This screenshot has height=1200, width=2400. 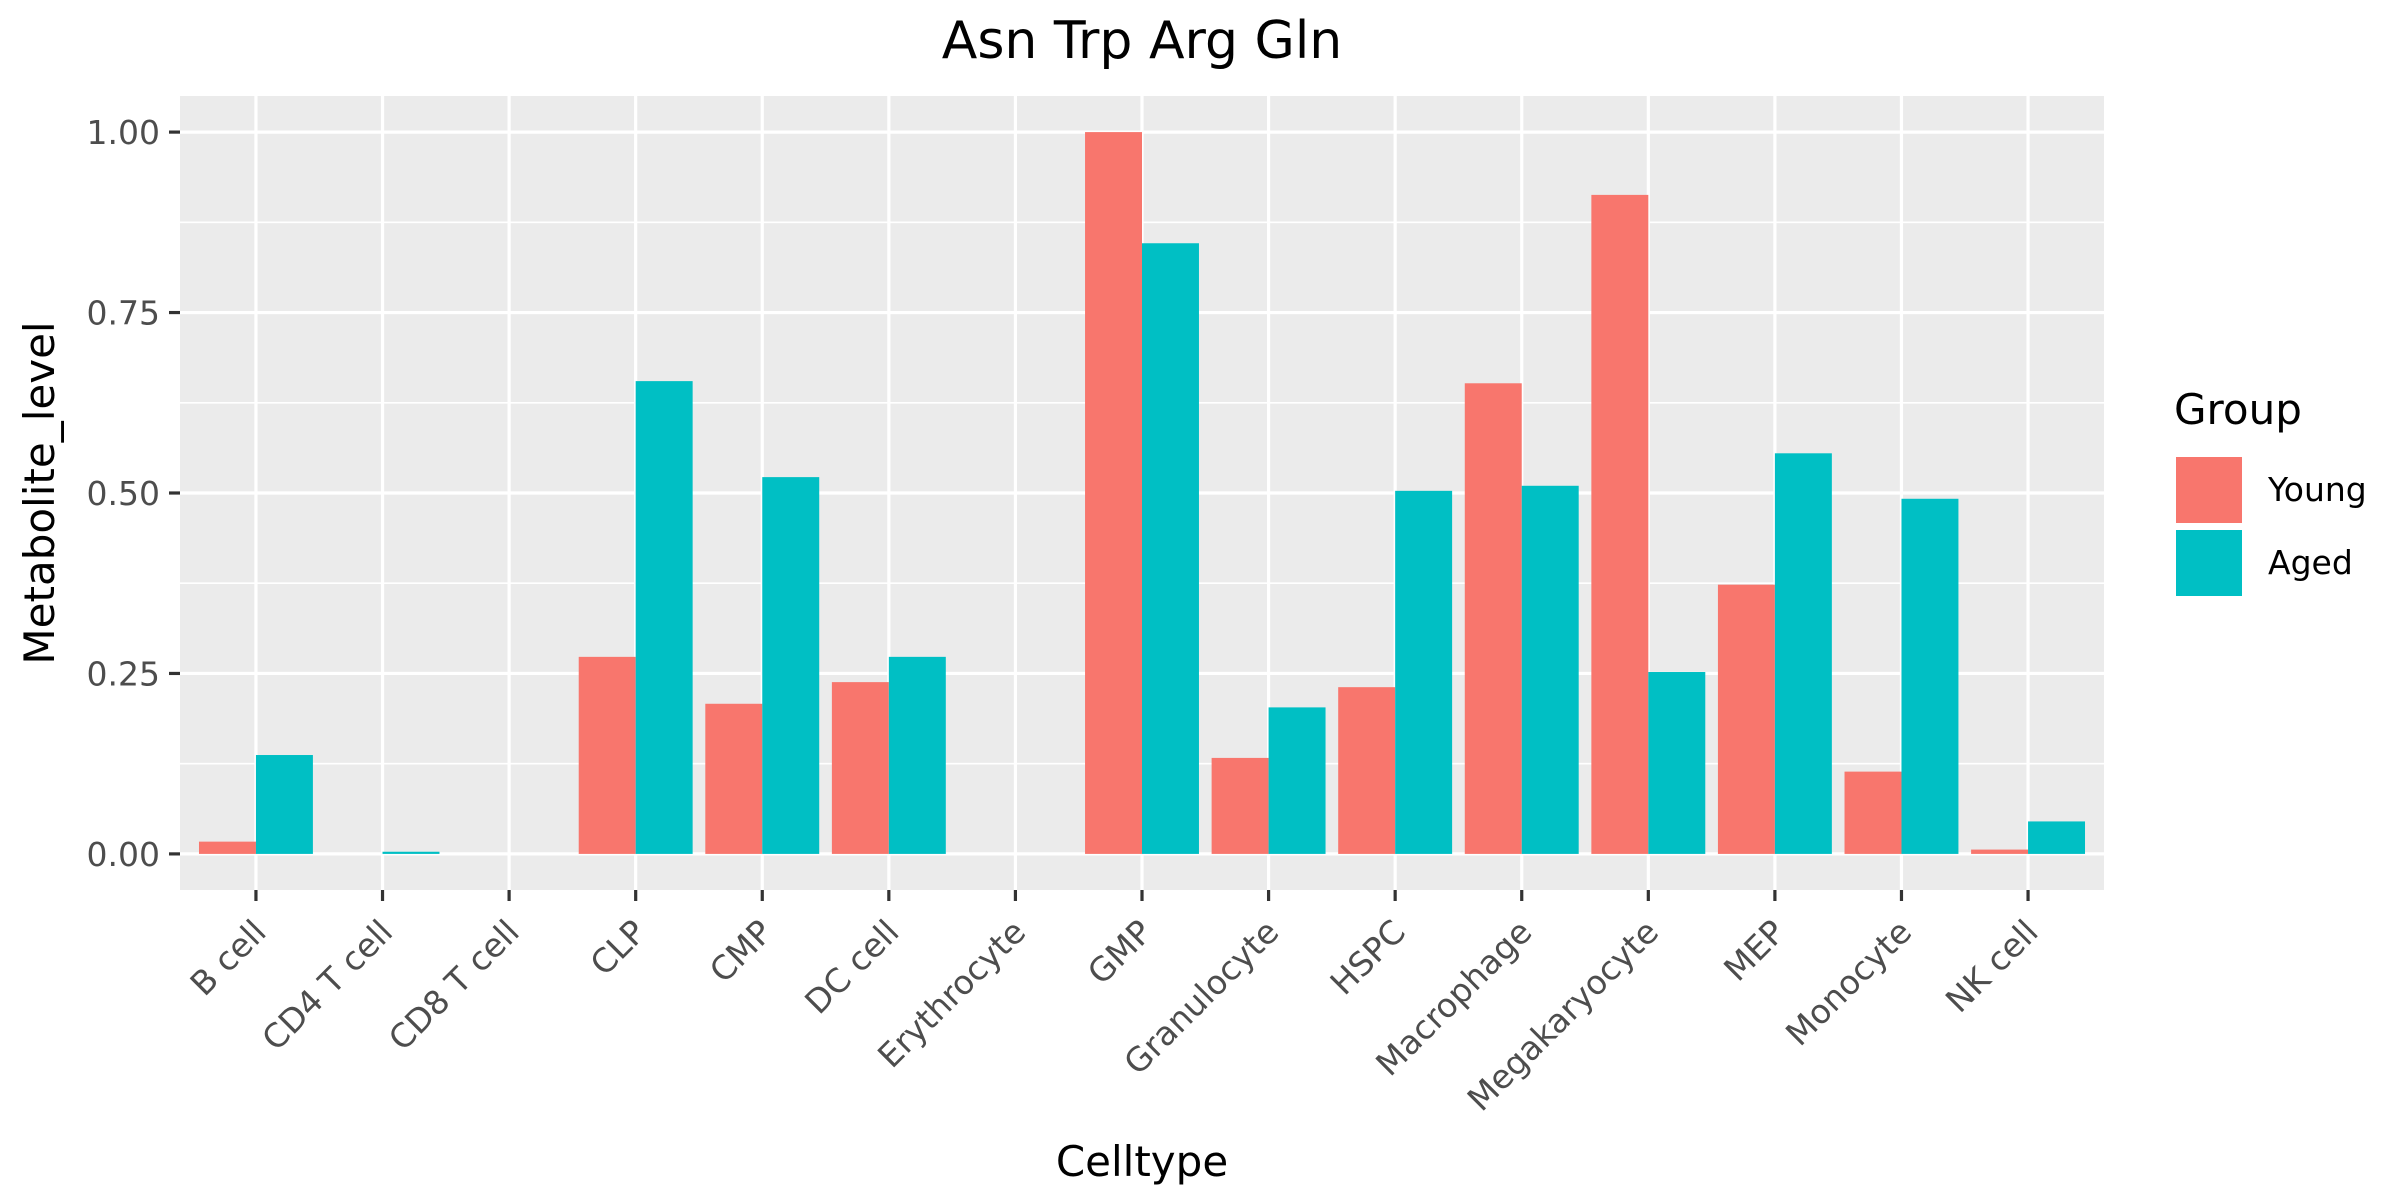 What do you see at coordinates (327, 985) in the screenshot?
I see `x-tick-label: CD4 T cell` at bounding box center [327, 985].